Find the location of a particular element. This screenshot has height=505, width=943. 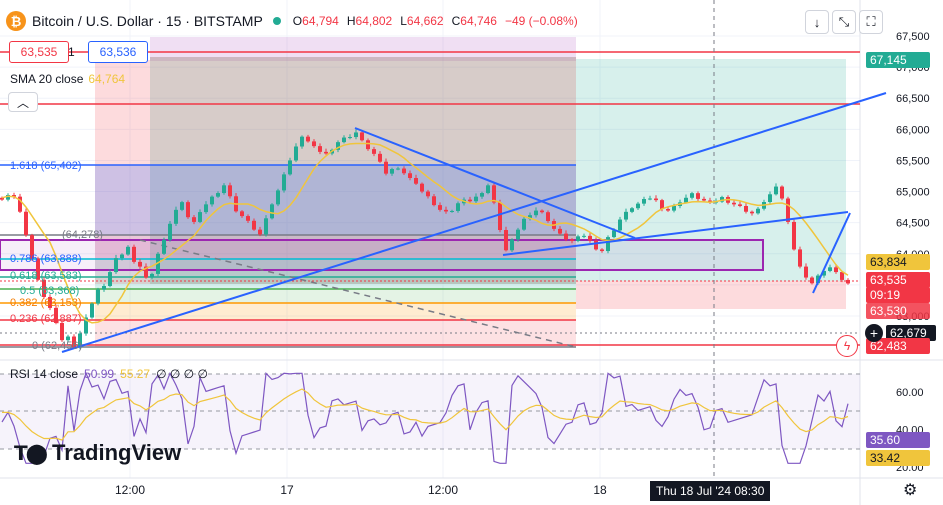

tradingview-logo: 𝗧⬤ TradingView is located at coordinates (97, 453).